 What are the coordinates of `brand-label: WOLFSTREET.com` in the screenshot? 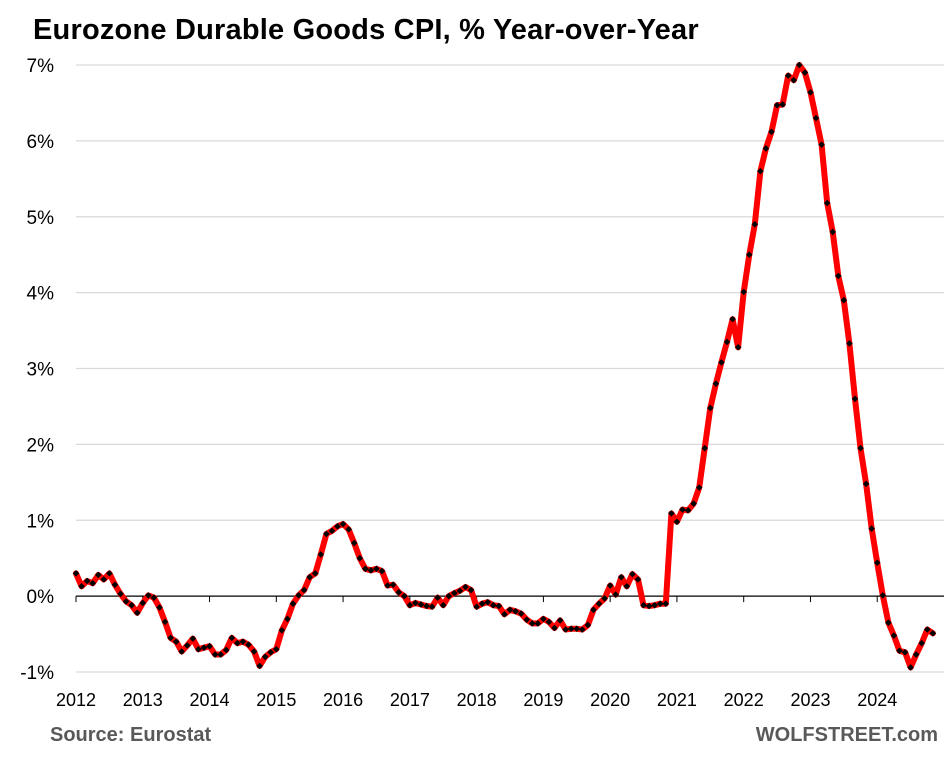 It's located at (846, 735).